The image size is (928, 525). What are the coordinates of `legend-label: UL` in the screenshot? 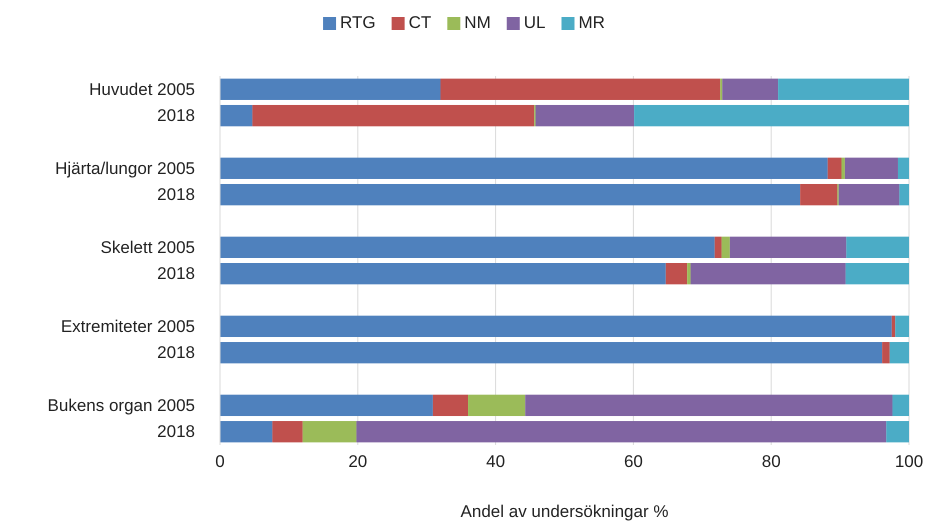 It's located at (535, 22).